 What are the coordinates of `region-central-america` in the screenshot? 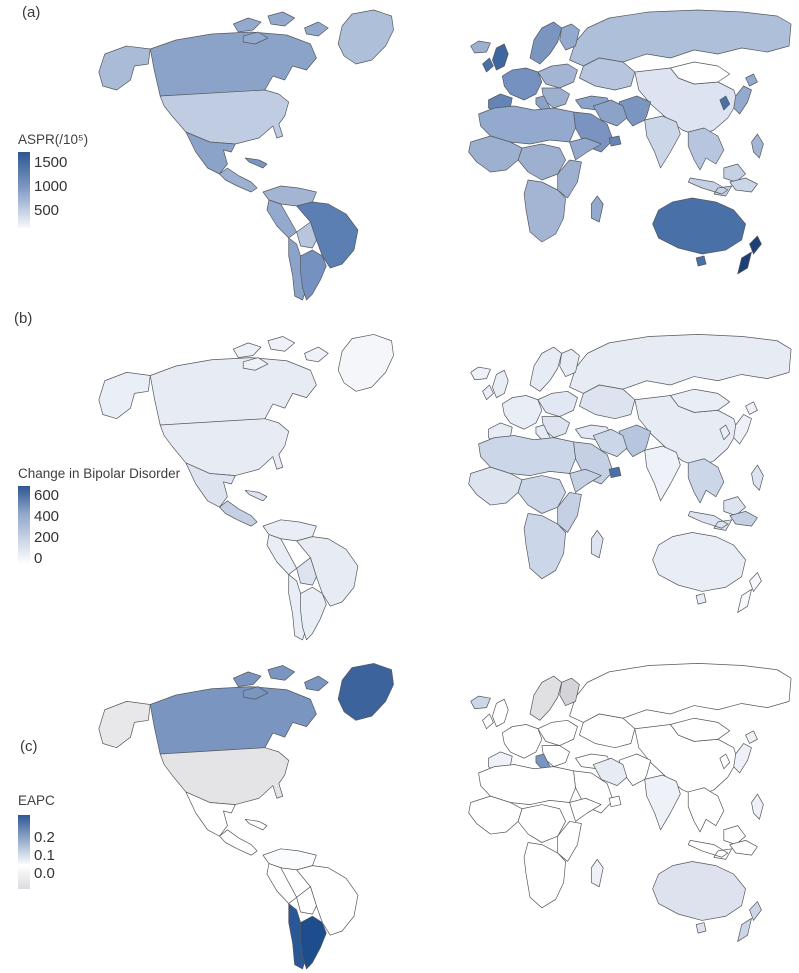 It's located at (238, 513).